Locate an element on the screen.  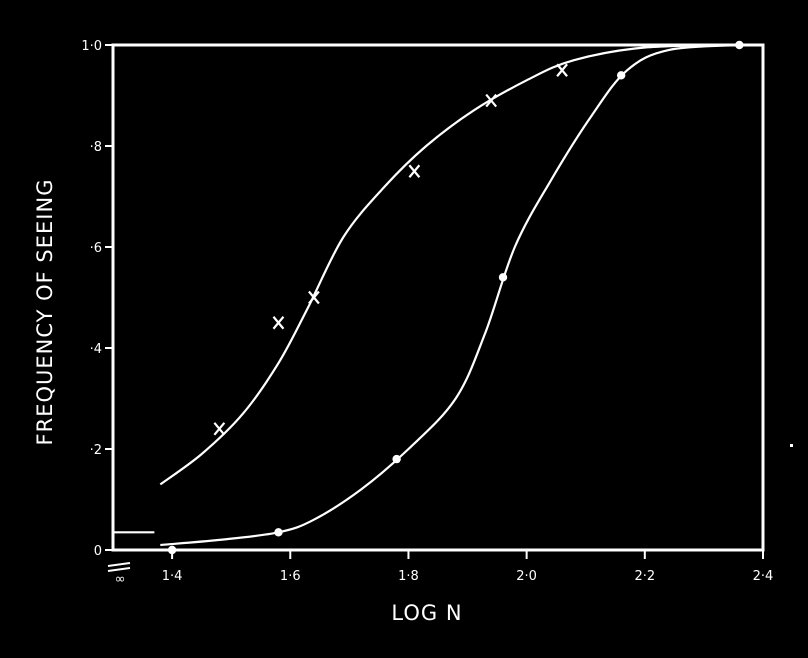
x-tick-label: 2·2 is located at coordinates (644, 576).